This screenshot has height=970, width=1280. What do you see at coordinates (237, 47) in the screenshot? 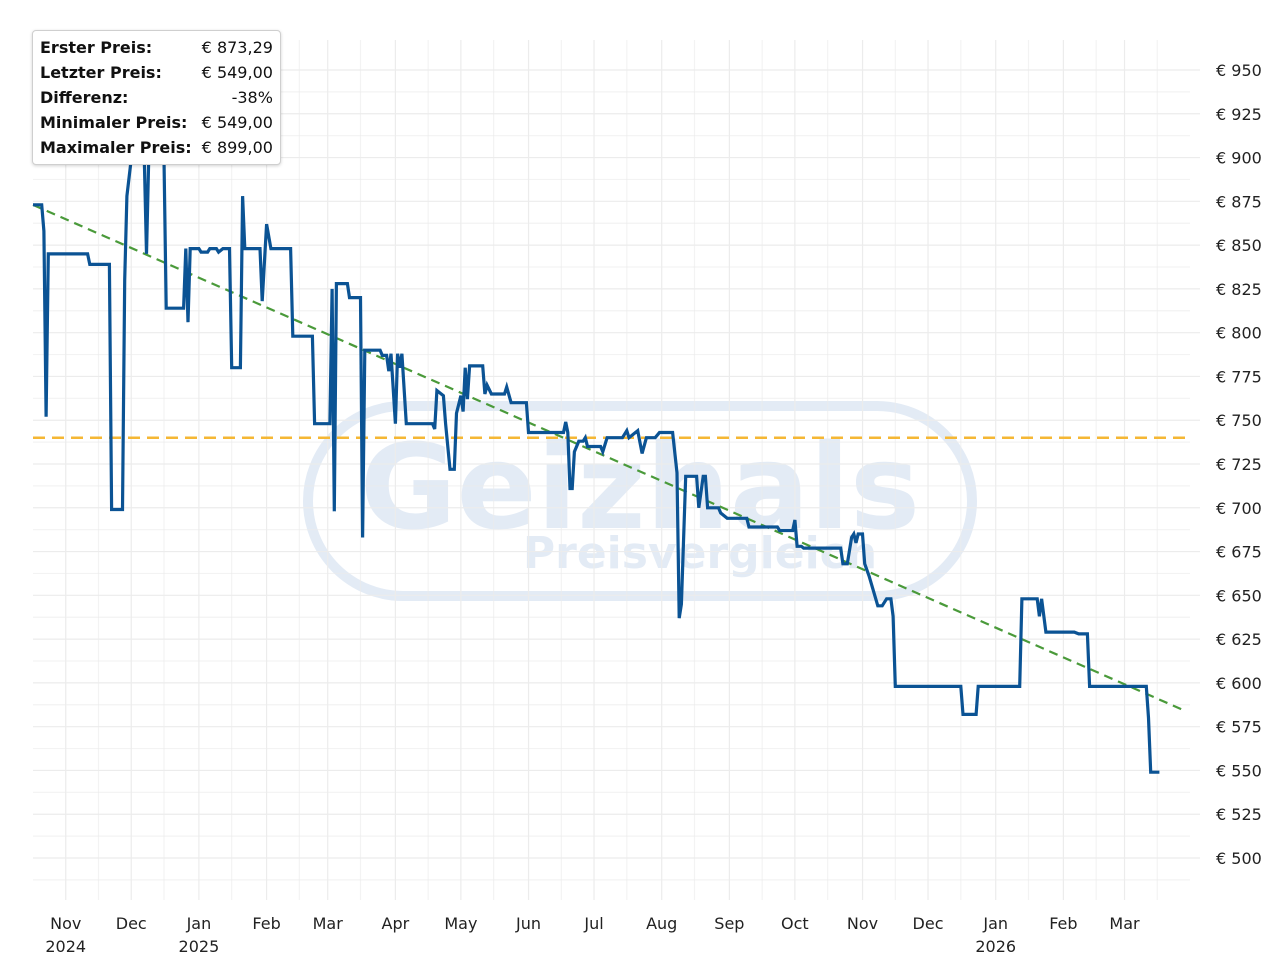
I see `first-price-value: € 873,29` at bounding box center [237, 47].